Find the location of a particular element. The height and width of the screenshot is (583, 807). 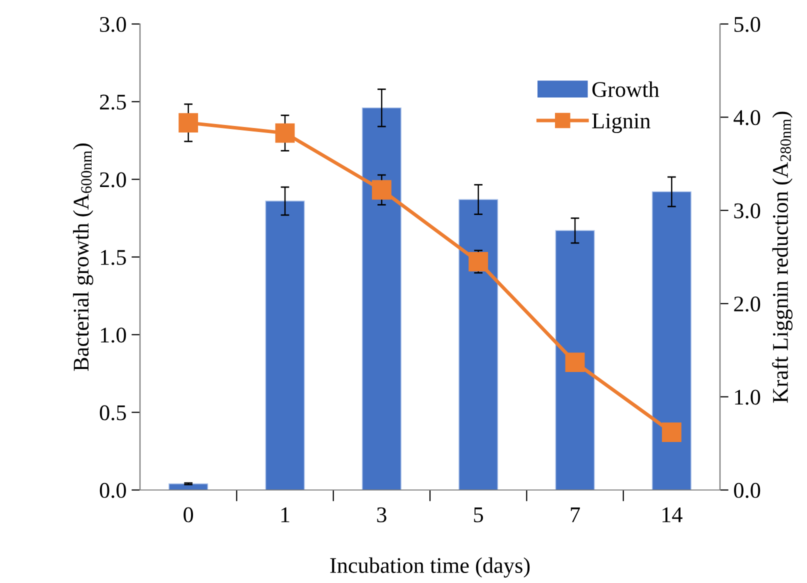

y-tick-label: 1.0 is located at coordinates (113, 335).